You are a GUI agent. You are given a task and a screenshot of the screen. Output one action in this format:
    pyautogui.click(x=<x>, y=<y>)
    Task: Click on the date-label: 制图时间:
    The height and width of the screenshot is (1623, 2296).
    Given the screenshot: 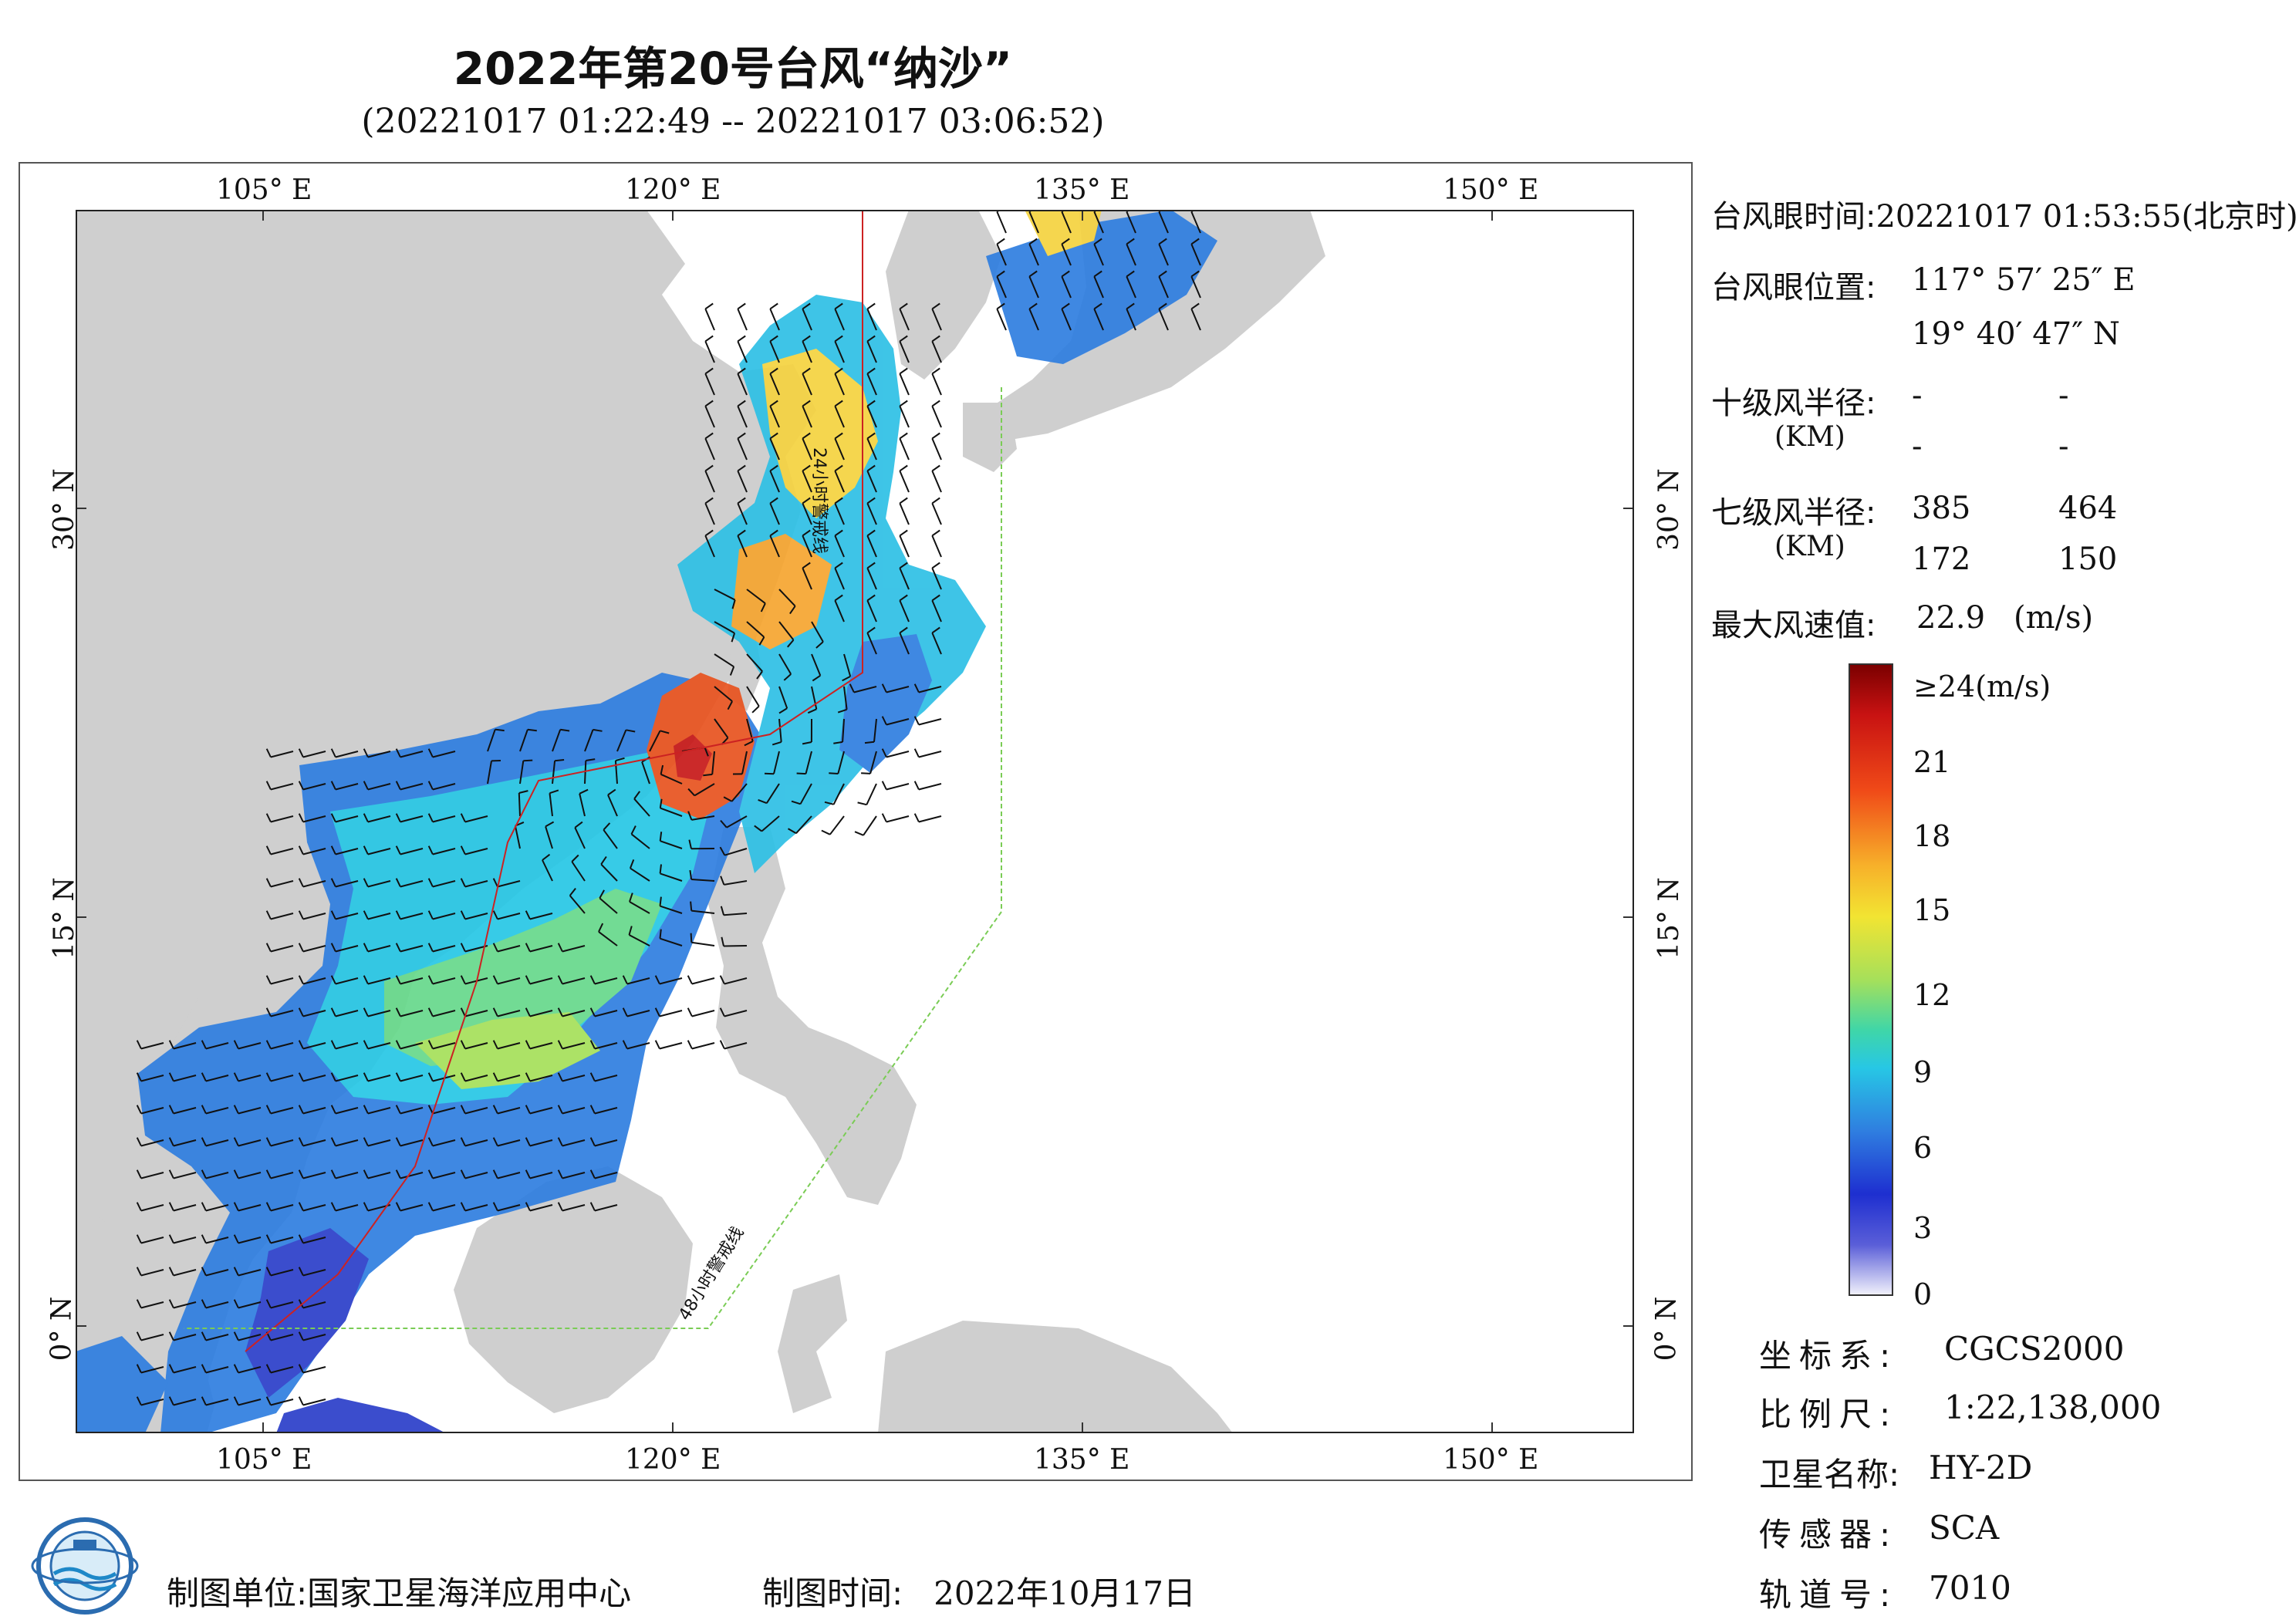 What is the action you would take?
    pyautogui.click(x=833, y=1593)
    